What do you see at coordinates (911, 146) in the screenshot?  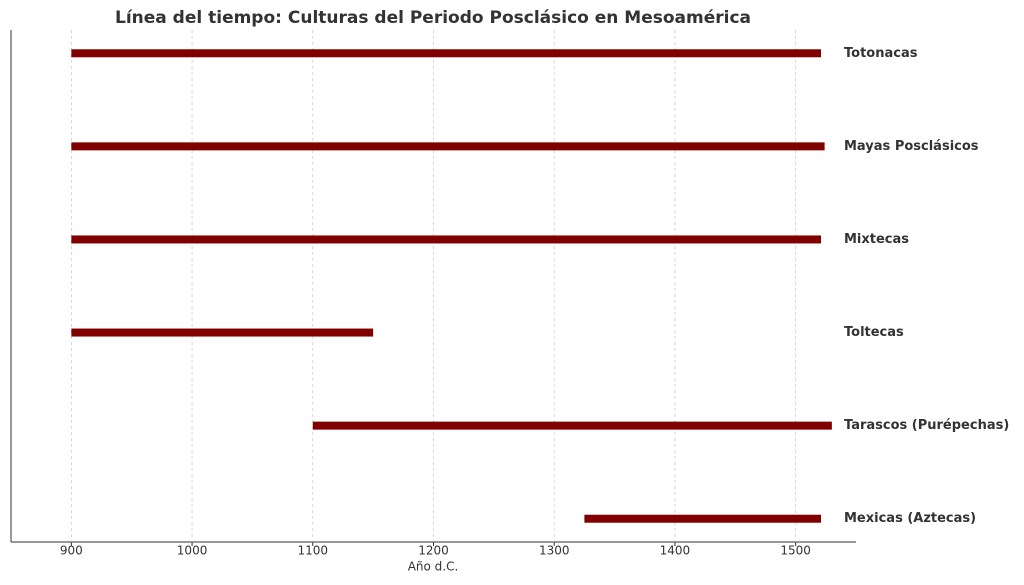 I see `category-label: Mayas Posclásicos` at bounding box center [911, 146].